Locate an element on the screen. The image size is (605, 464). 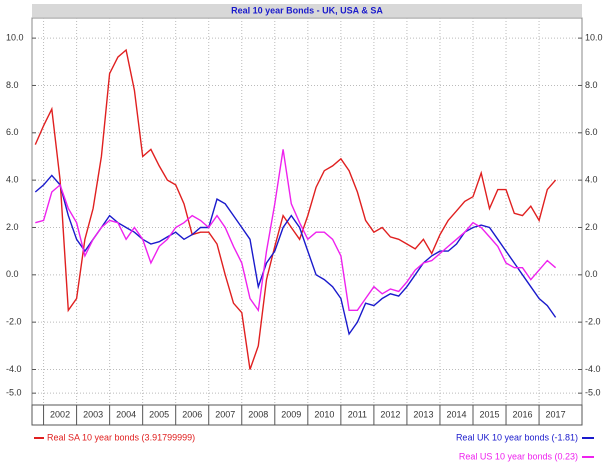
y-tick-label: -2.0 is located at coordinates (14, 322).